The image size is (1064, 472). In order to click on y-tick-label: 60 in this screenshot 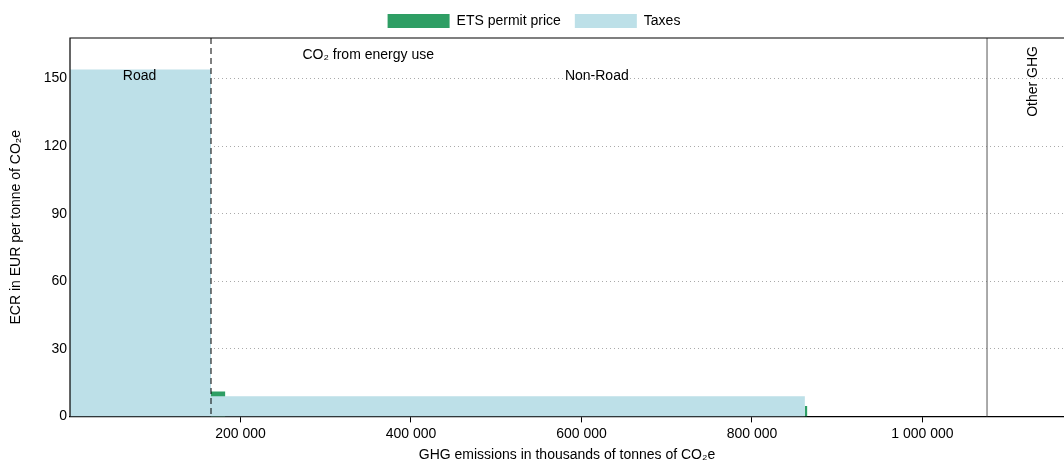, I will do `click(59, 280)`.